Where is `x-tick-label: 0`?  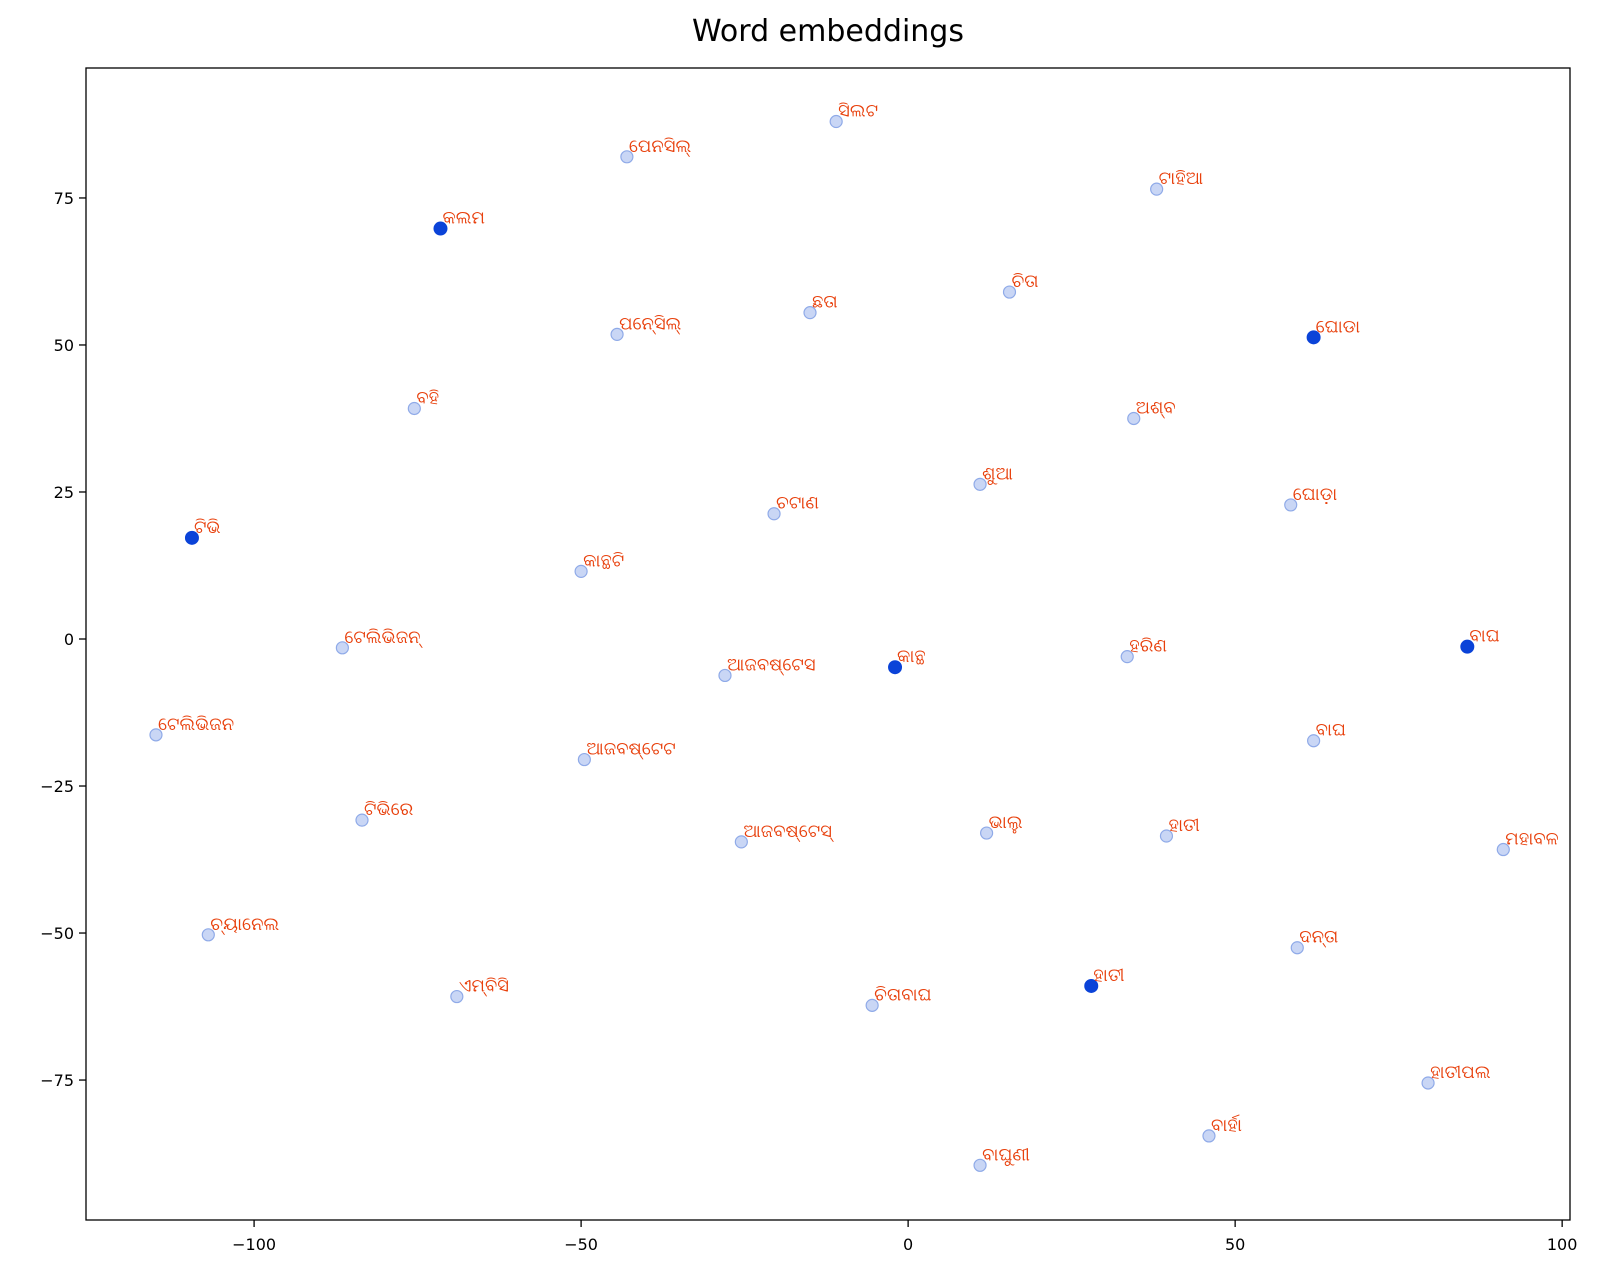 x-tick-label: 0 is located at coordinates (908, 1244).